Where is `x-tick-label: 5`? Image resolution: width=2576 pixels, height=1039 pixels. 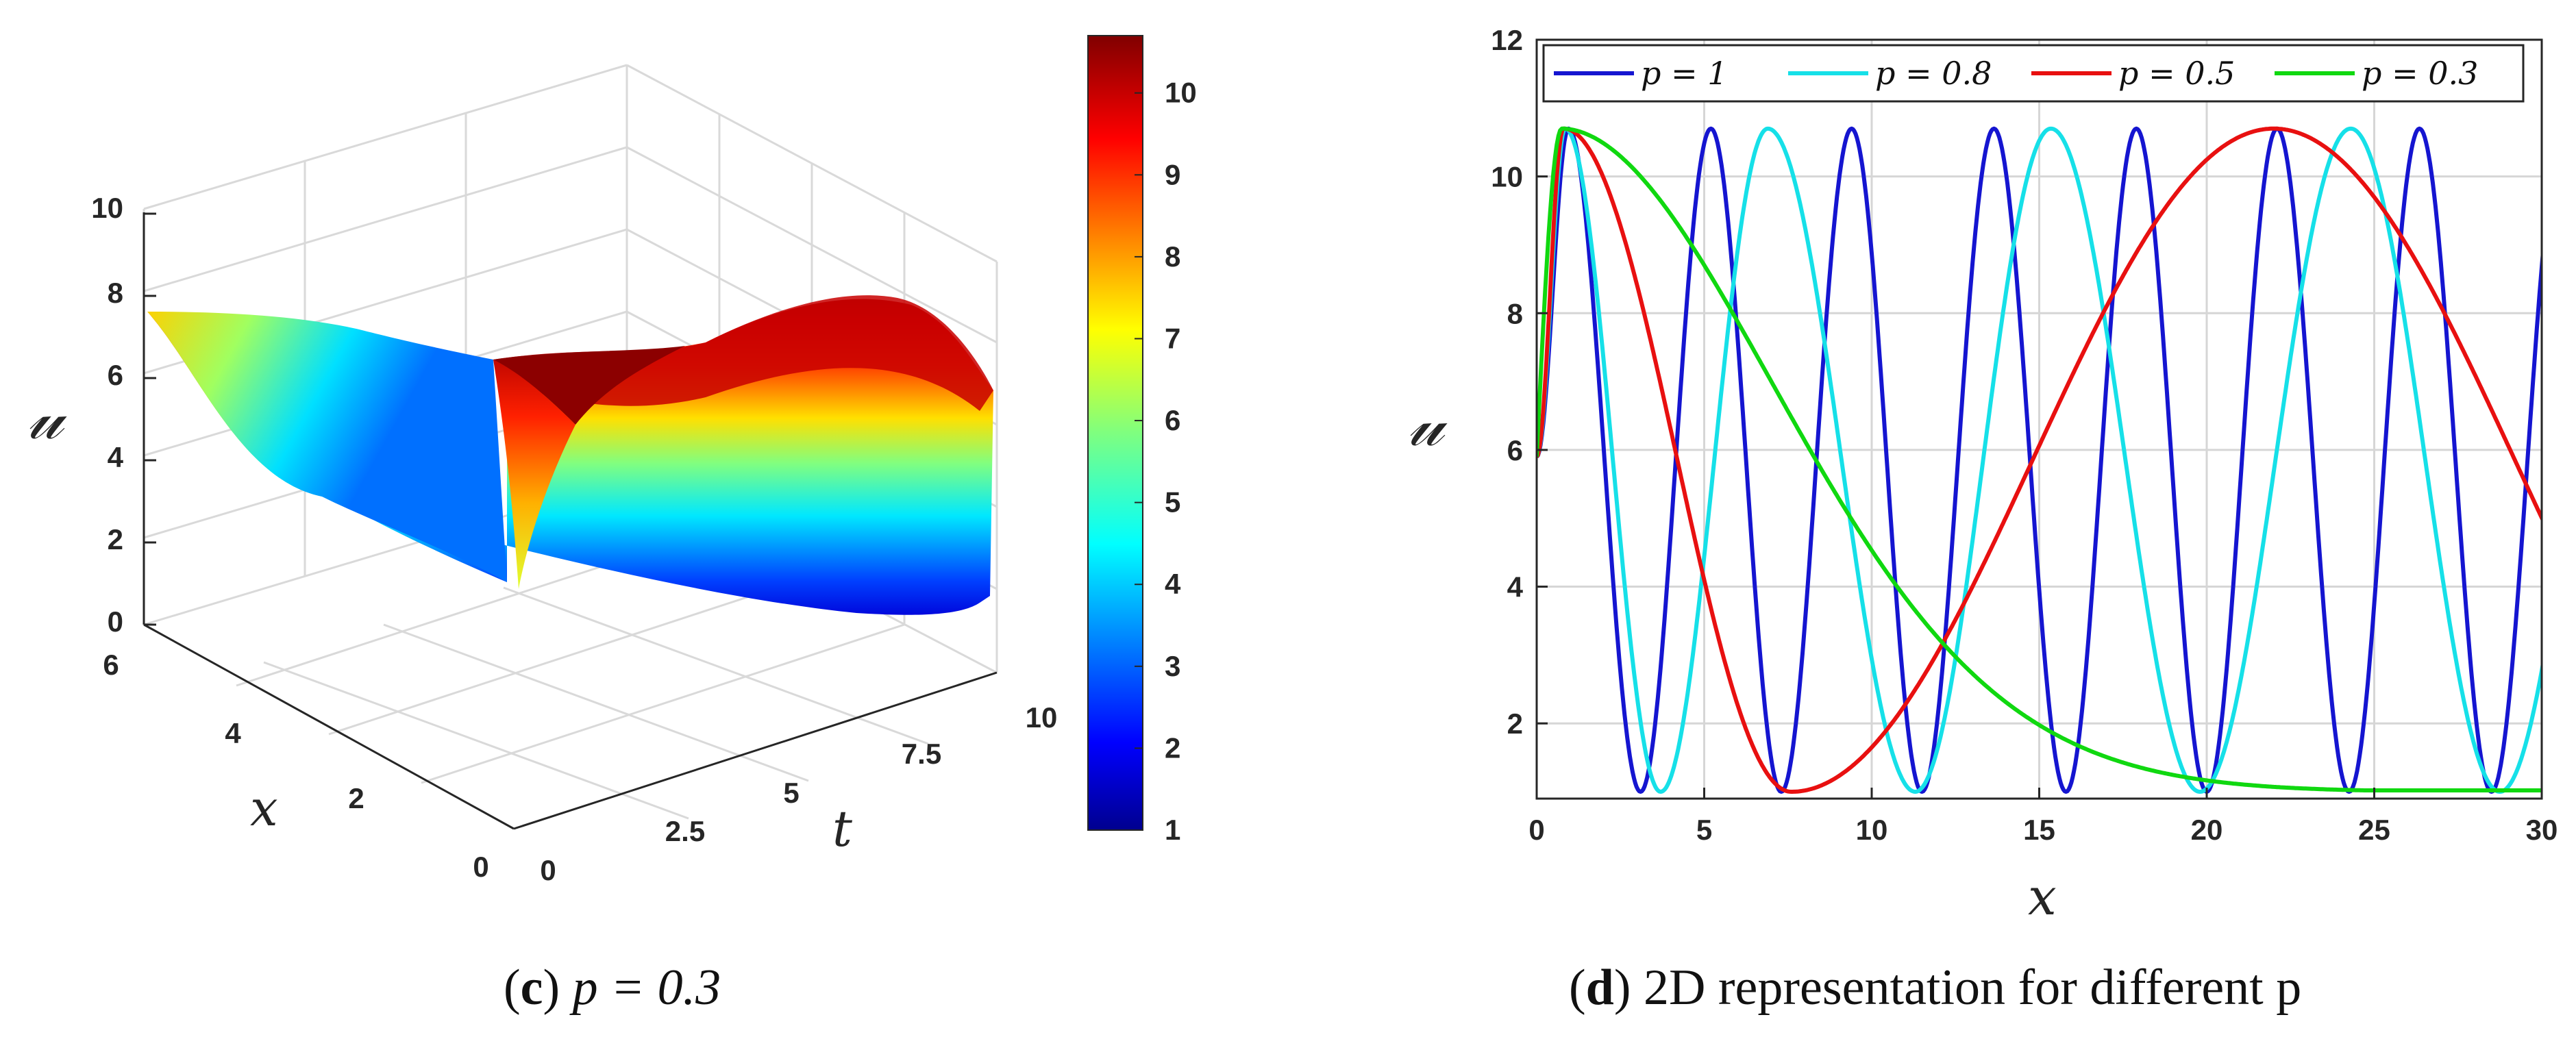
x-tick-label: 5 is located at coordinates (1704, 830).